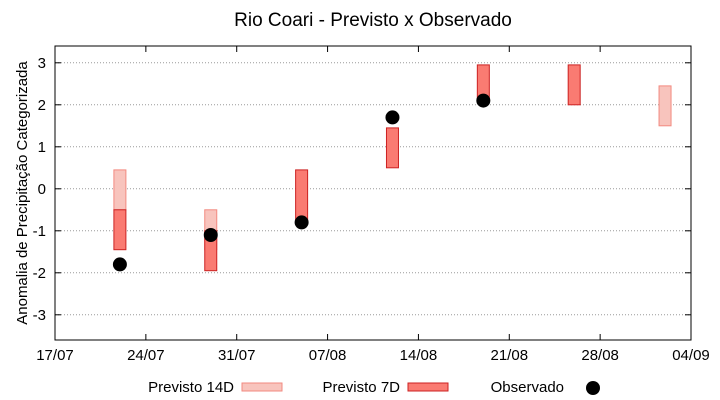 The height and width of the screenshot is (400, 720). I want to click on legend-label-previsto-14d: Previsto 14D, so click(191, 387).